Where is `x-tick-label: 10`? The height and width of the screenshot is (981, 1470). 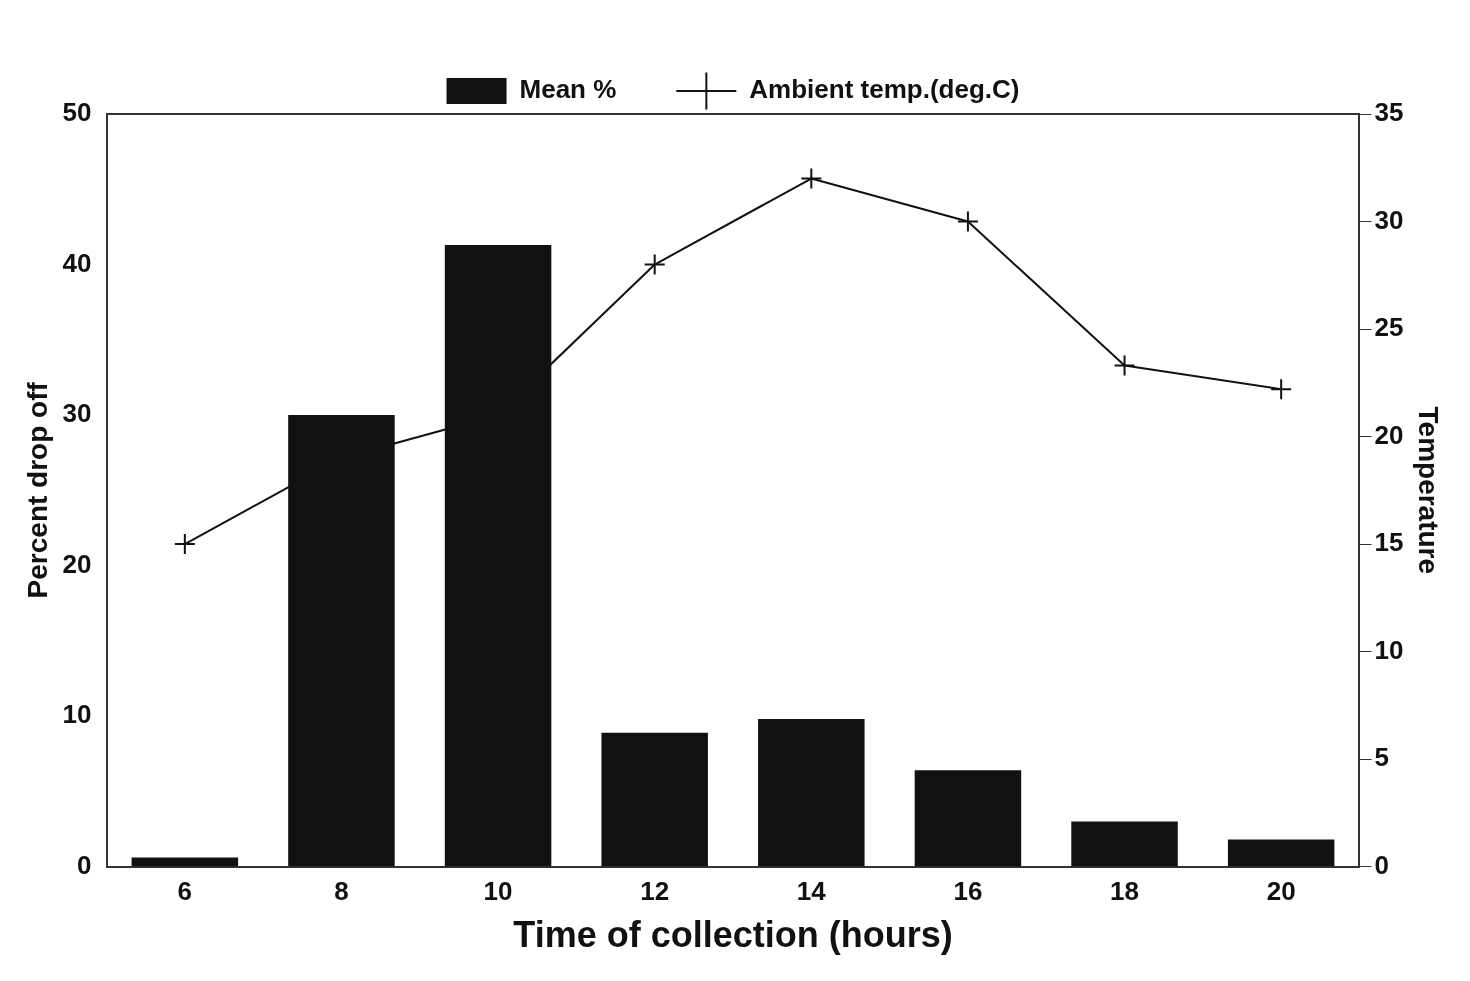 x-tick-label: 10 is located at coordinates (498, 891).